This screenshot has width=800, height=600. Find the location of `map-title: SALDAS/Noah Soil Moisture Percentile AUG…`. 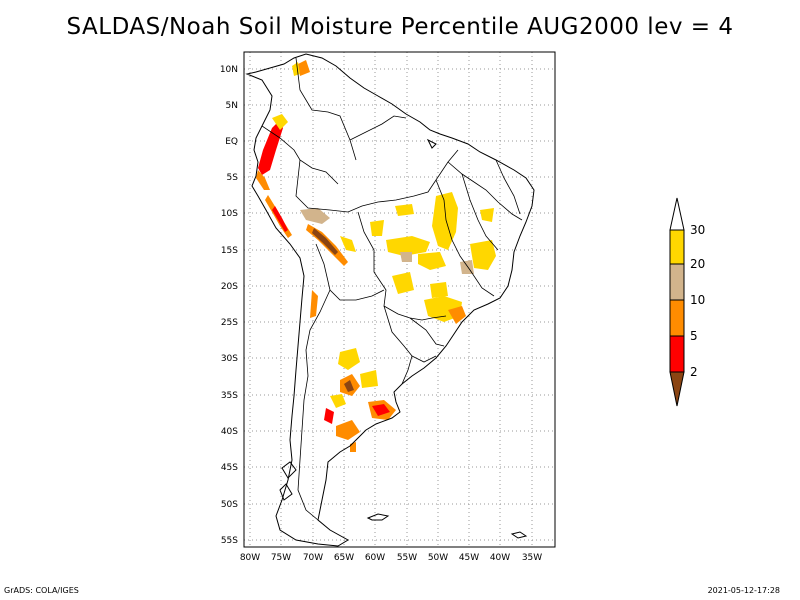

map-title: SALDAS/Noah Soil Moisture Percentile AUG… is located at coordinates (400, 27).